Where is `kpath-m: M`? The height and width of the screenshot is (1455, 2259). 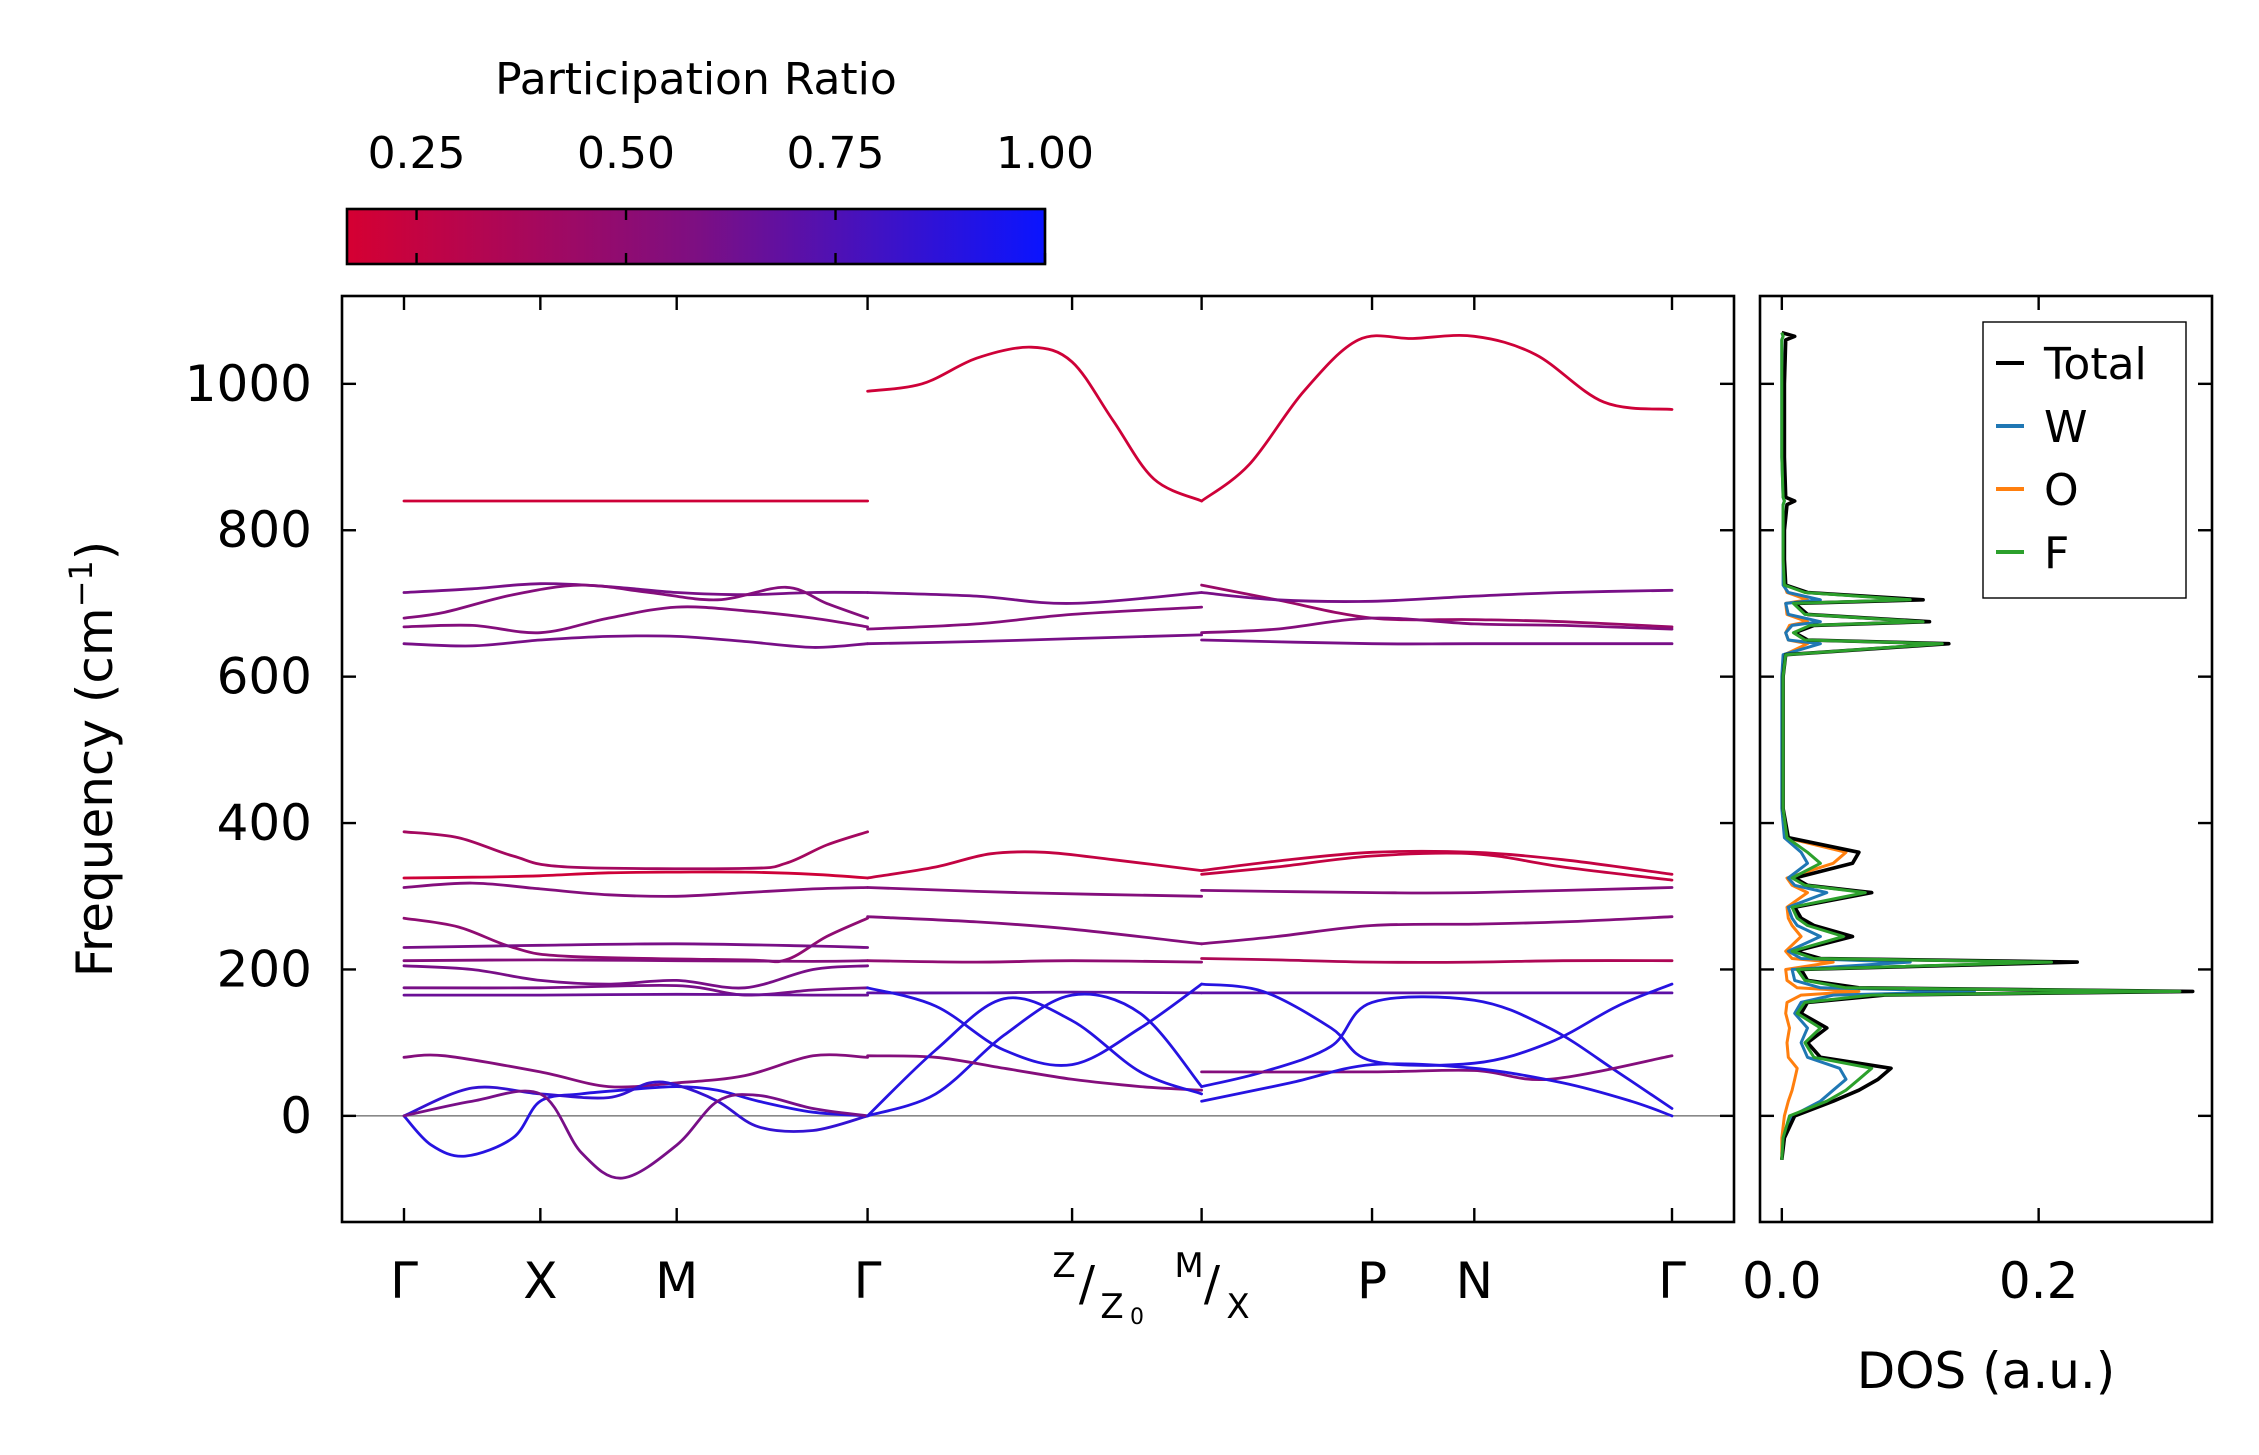
kpath-m: M is located at coordinates (1188, 1266).